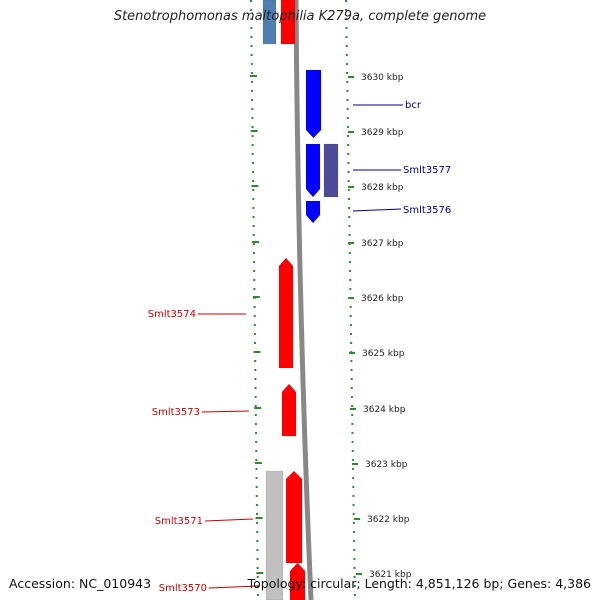  Describe the element at coordinates (80, 583) in the screenshot. I see `accession-text: Accession: NC_010943` at that location.